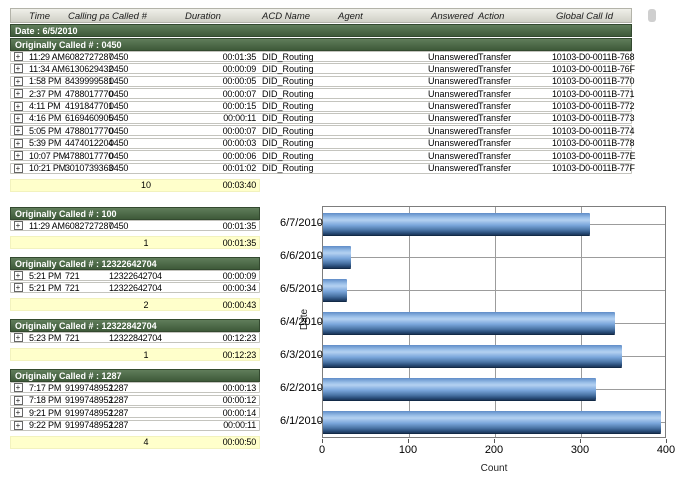  What do you see at coordinates (350, 16) in the screenshot?
I see `header-agent: Agent` at bounding box center [350, 16].